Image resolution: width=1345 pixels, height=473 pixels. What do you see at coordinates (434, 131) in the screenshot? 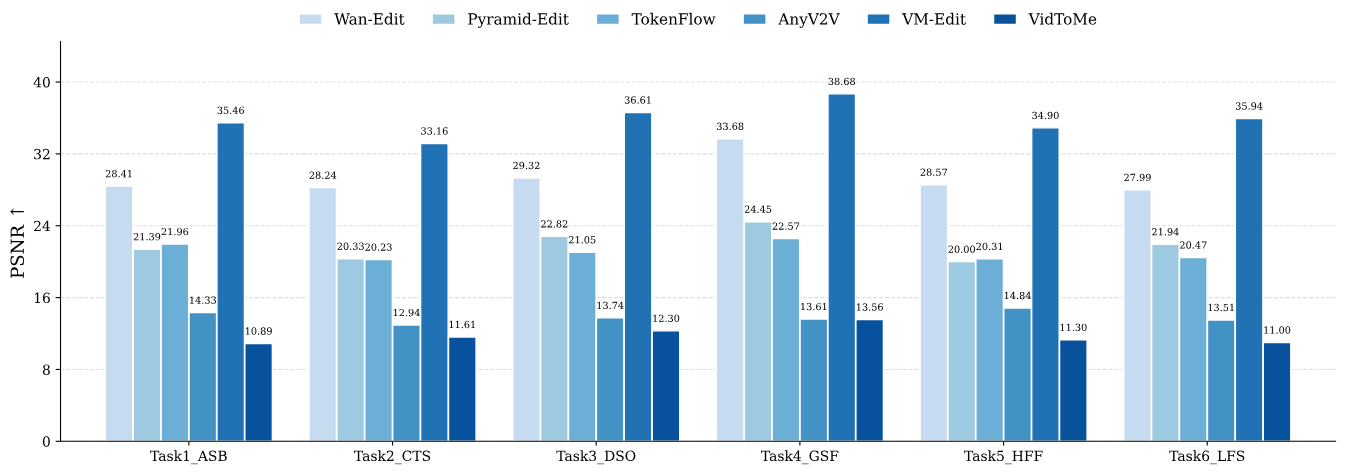
I see `data-label: 33.16` at bounding box center [434, 131].